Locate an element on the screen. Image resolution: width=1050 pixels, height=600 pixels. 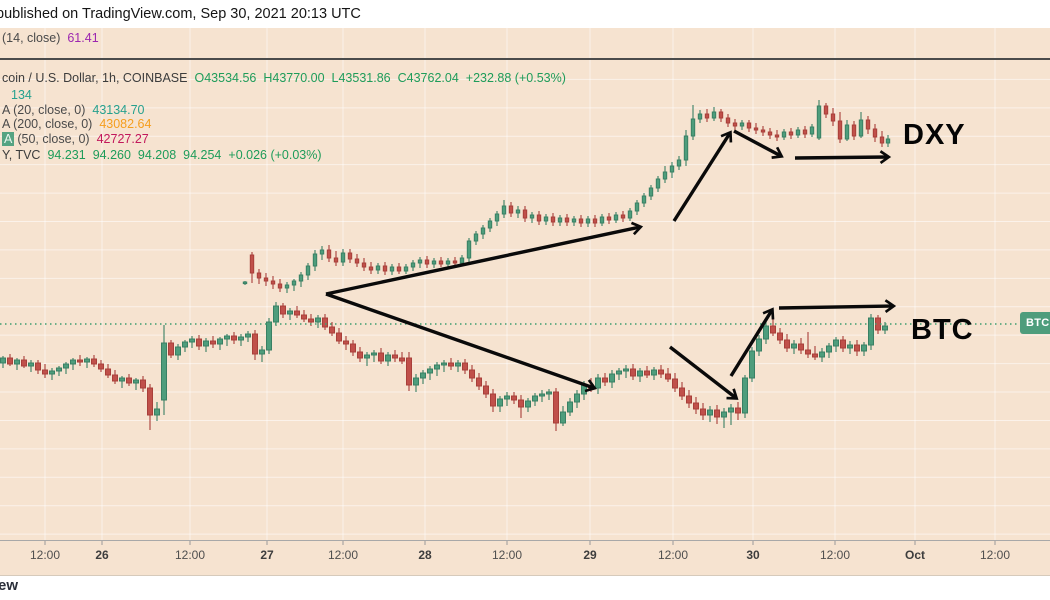
btc-annotation-label: BTC is located at coordinates (942, 330).